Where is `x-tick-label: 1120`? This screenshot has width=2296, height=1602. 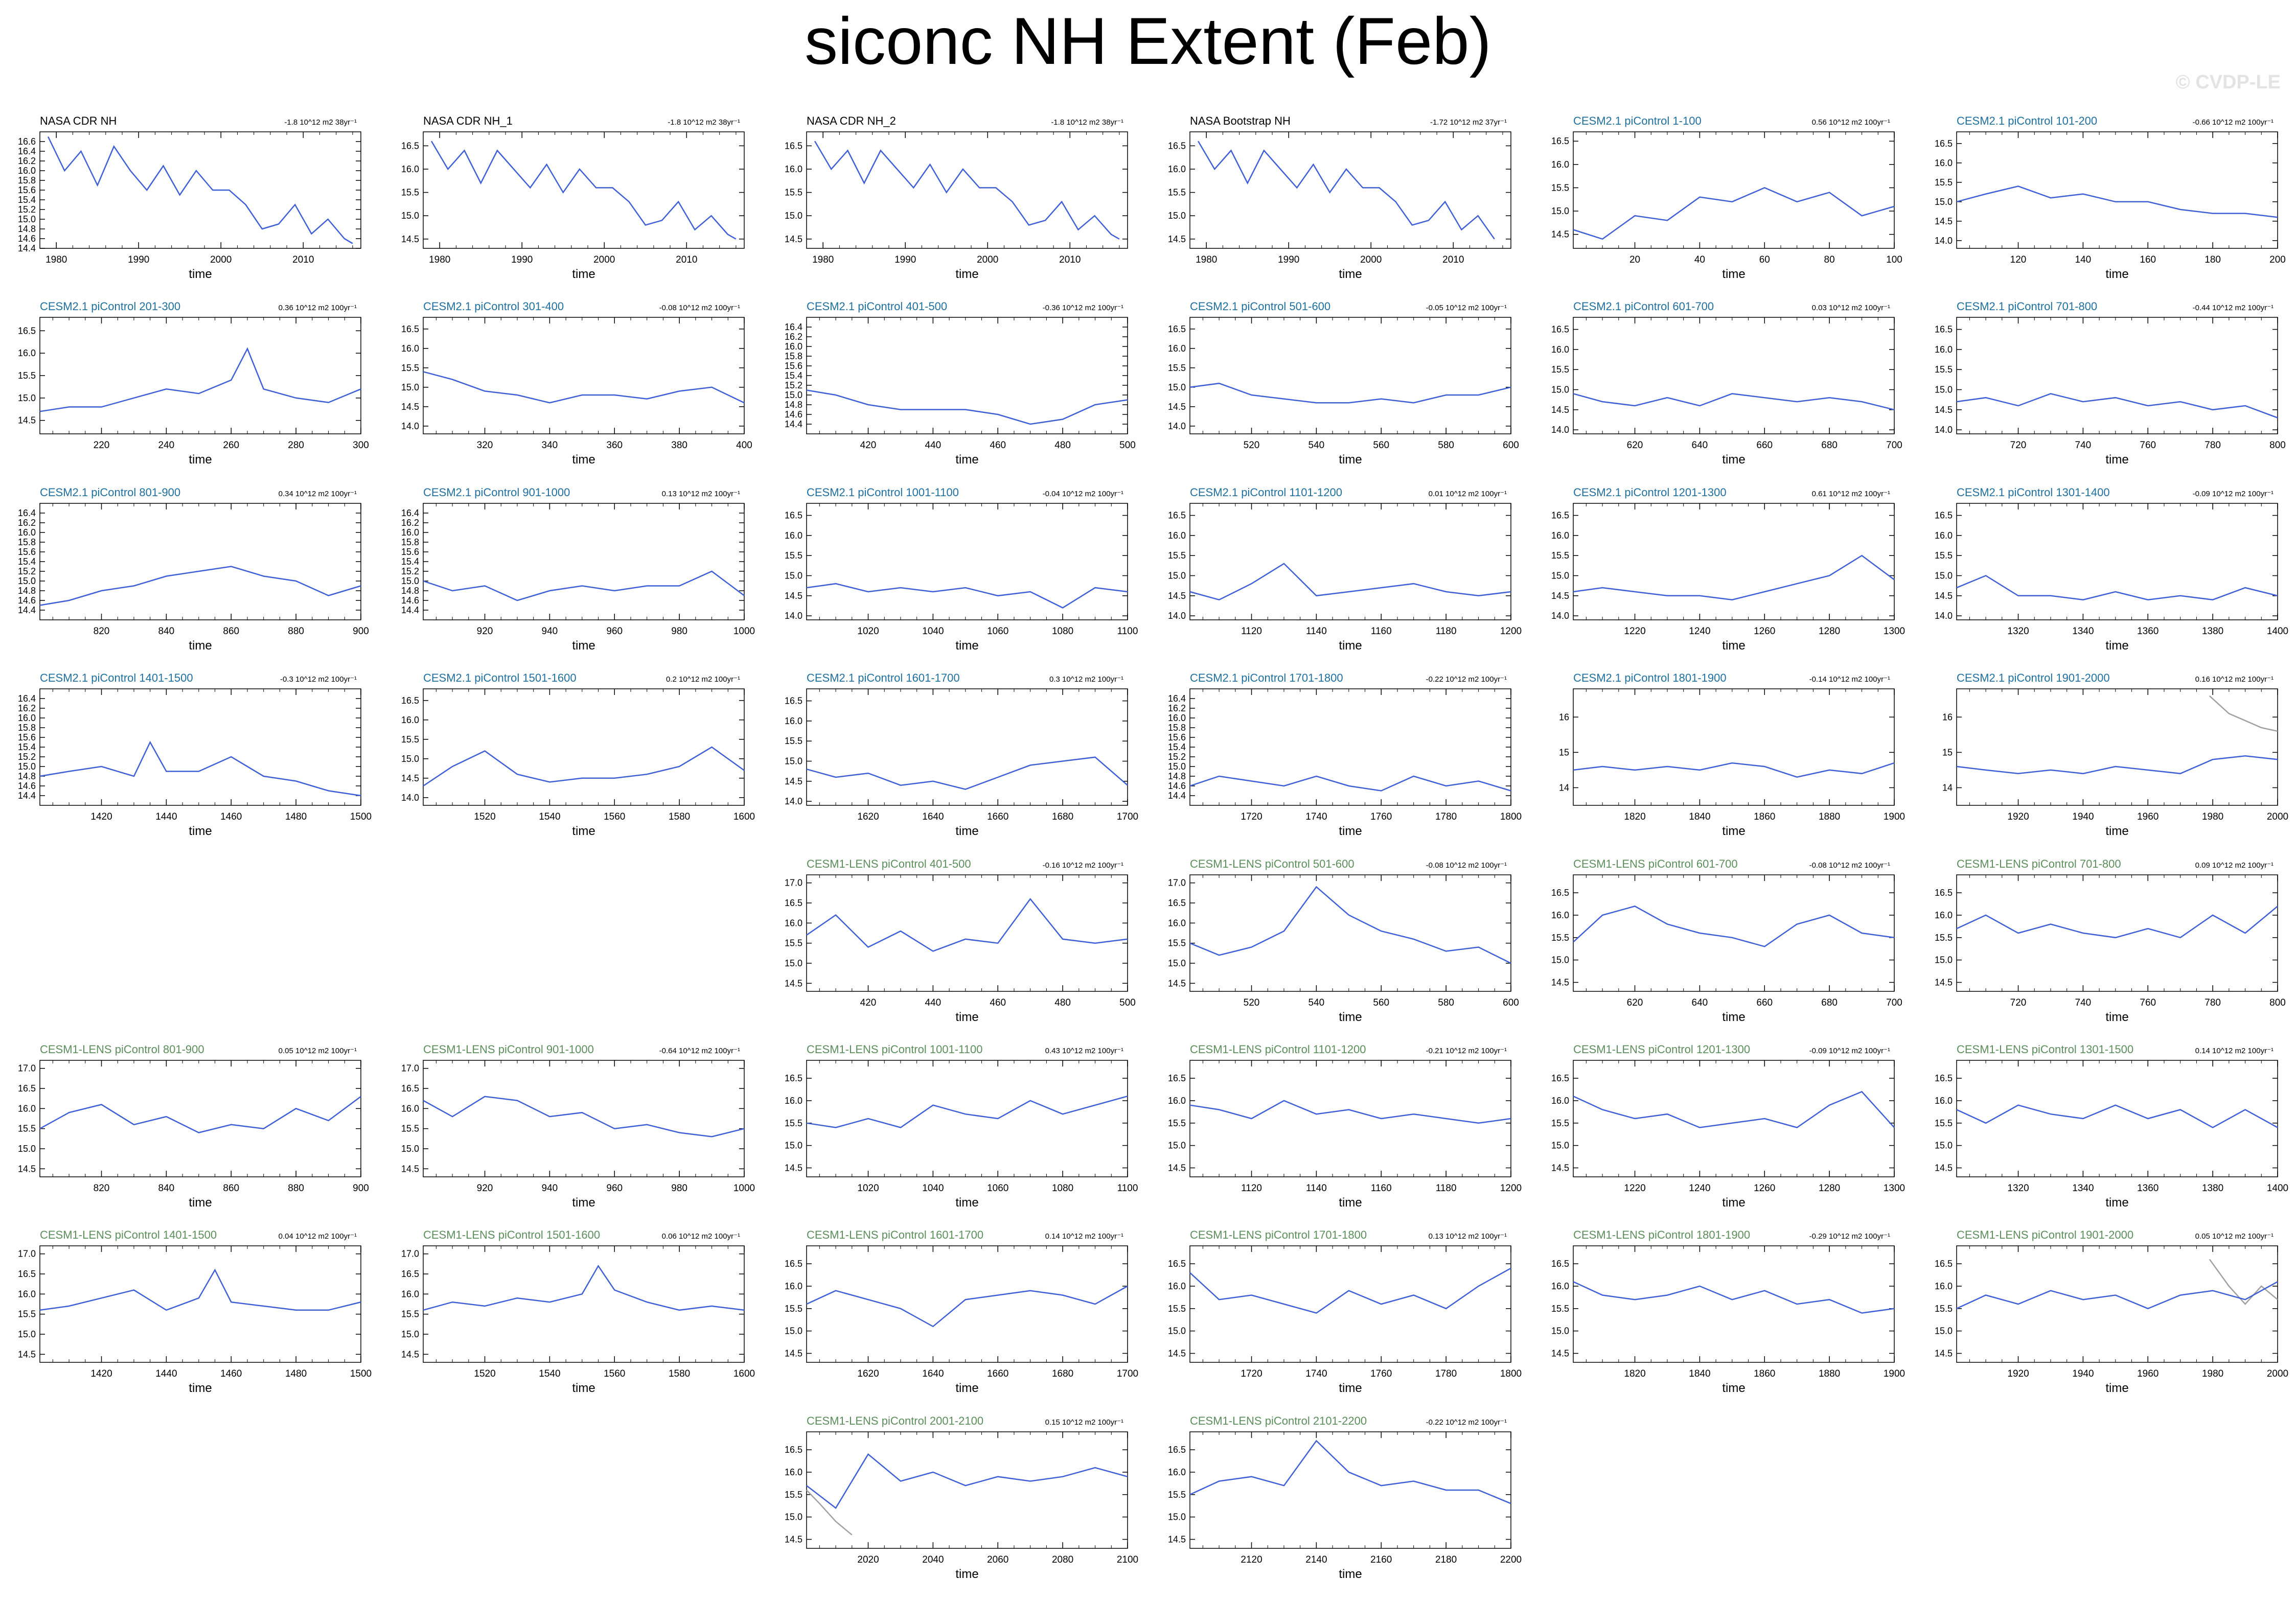
x-tick-label: 1120 is located at coordinates (1252, 631).